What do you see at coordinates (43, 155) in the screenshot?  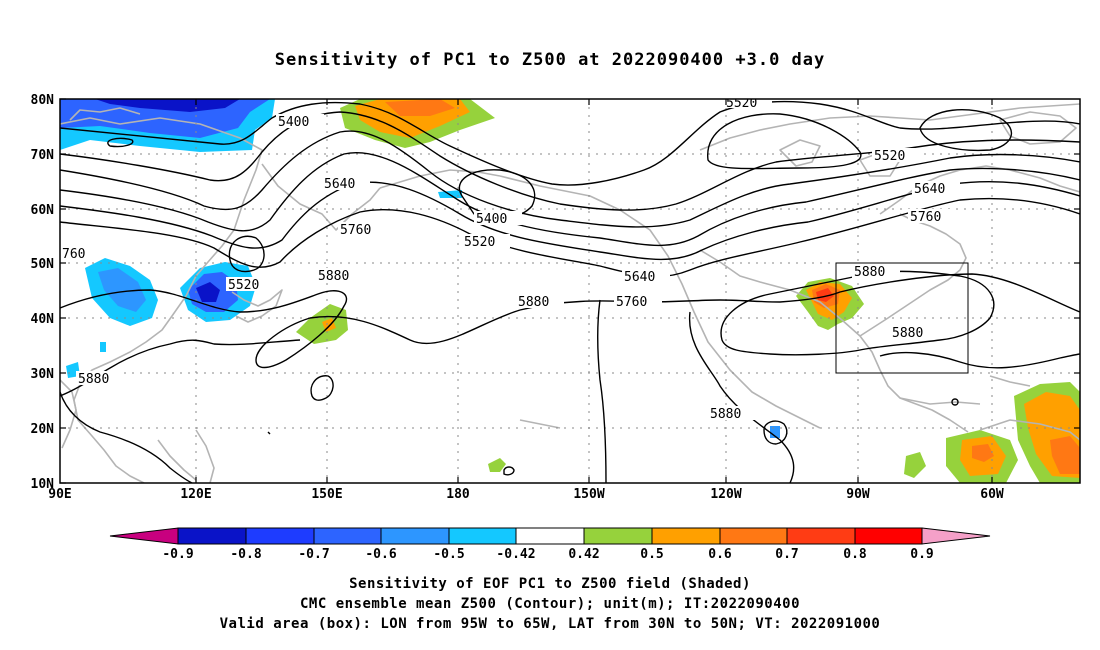 I see `lat-tick-label: 70N` at bounding box center [43, 155].